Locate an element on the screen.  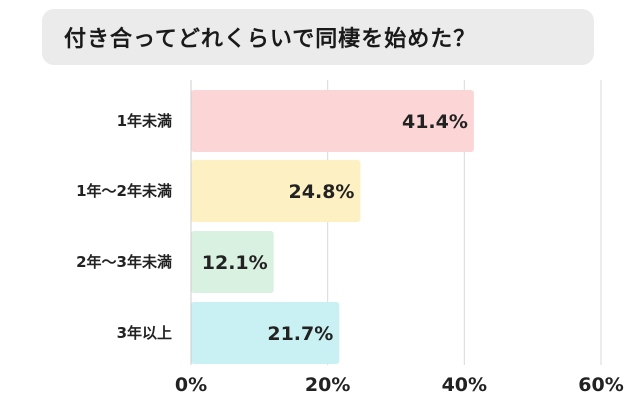
bar-value-label: 24.8% is located at coordinates (322, 192).